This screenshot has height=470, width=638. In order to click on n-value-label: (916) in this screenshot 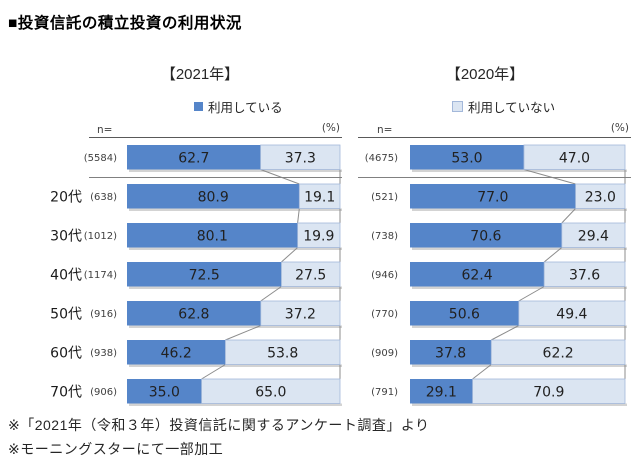, I will do `click(103, 314)`.